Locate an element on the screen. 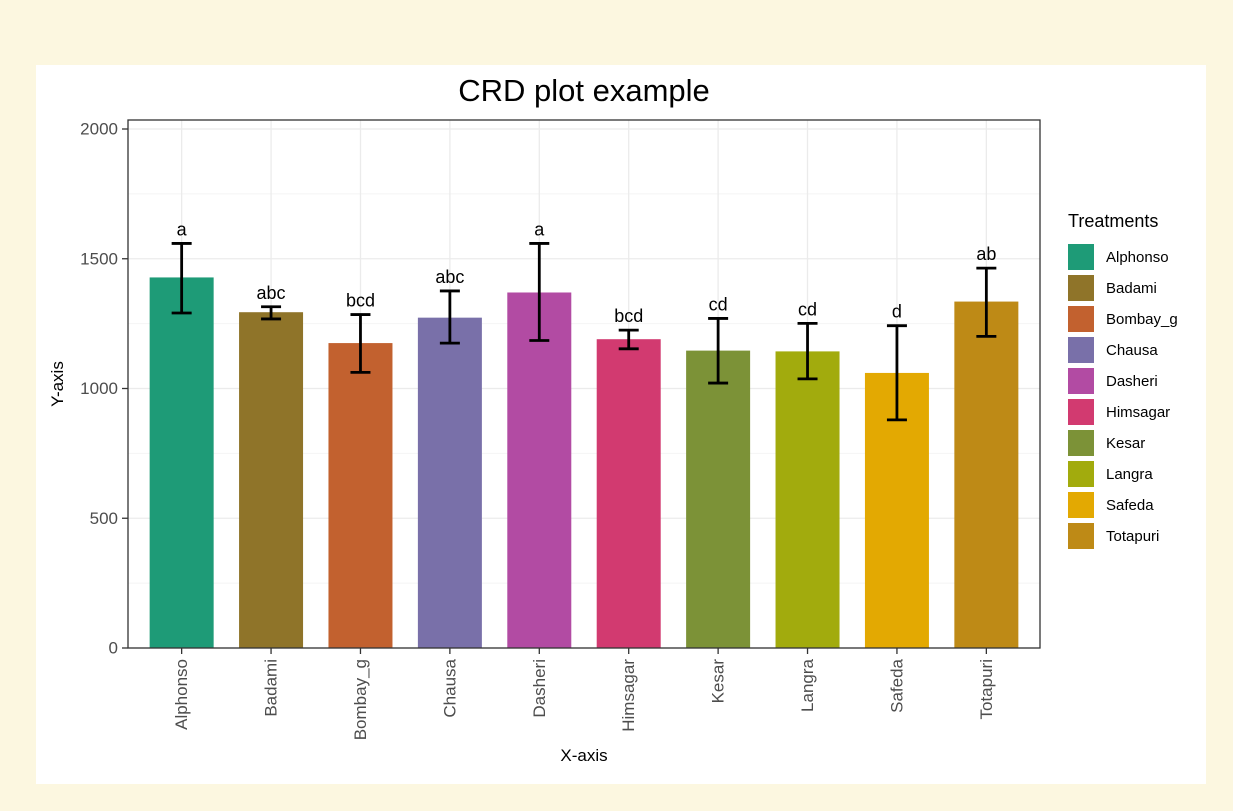 Image resolution: width=1233 pixels, height=811 pixels. legend-item: Badami is located at coordinates (1123, 288).